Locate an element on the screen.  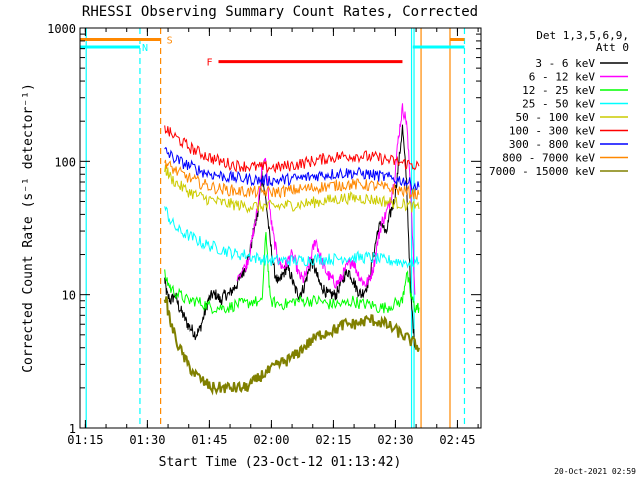
y-tick-label-2: 100 is located at coordinates (65, 162).